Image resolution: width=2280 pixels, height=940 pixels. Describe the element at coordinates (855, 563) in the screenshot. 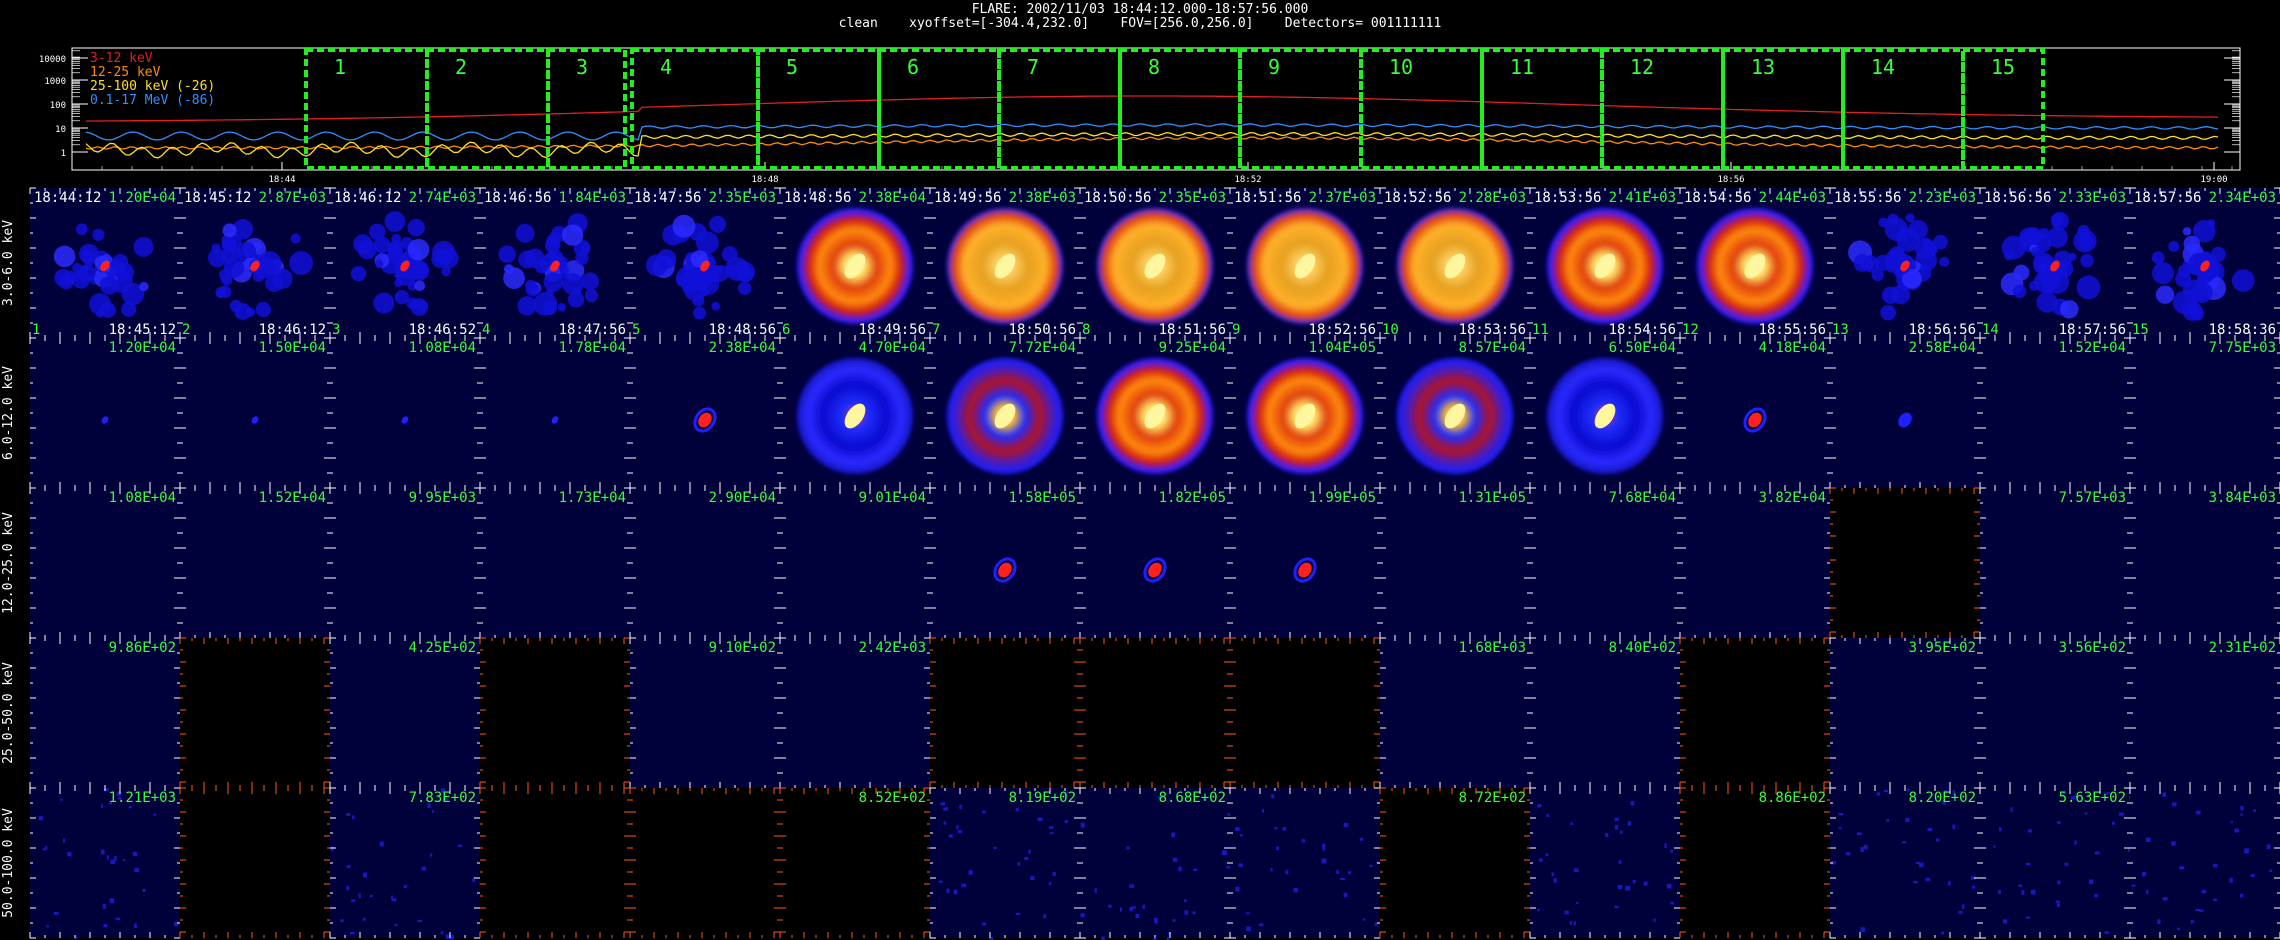

I see `image-panel: 9.01E+04` at that location.